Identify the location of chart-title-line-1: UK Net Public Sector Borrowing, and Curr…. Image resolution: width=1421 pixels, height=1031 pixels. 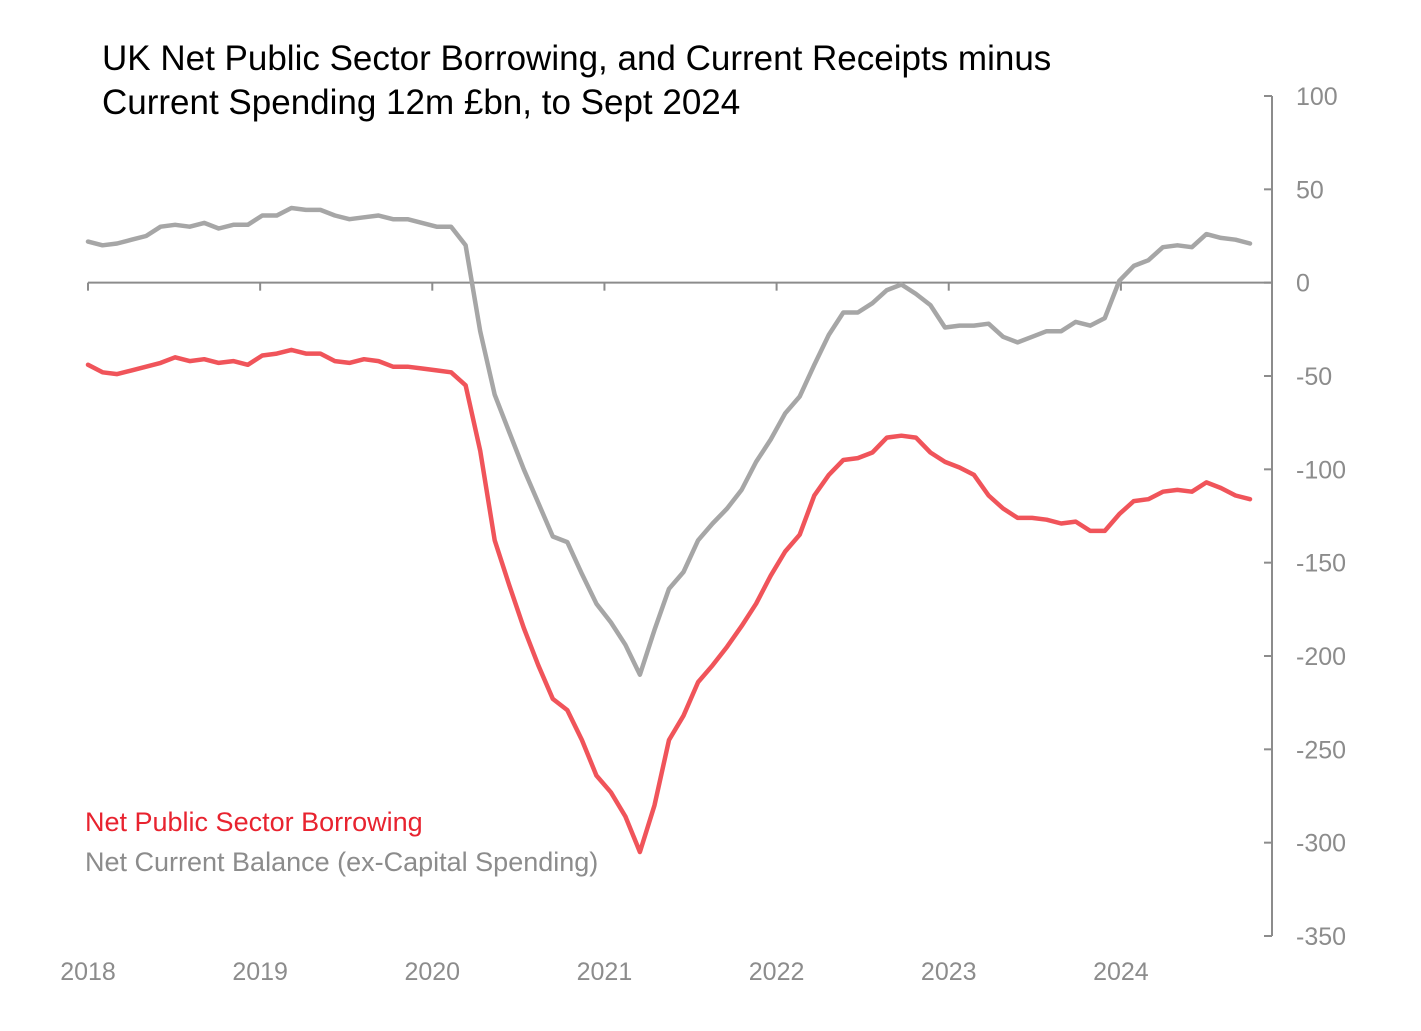
(576, 58).